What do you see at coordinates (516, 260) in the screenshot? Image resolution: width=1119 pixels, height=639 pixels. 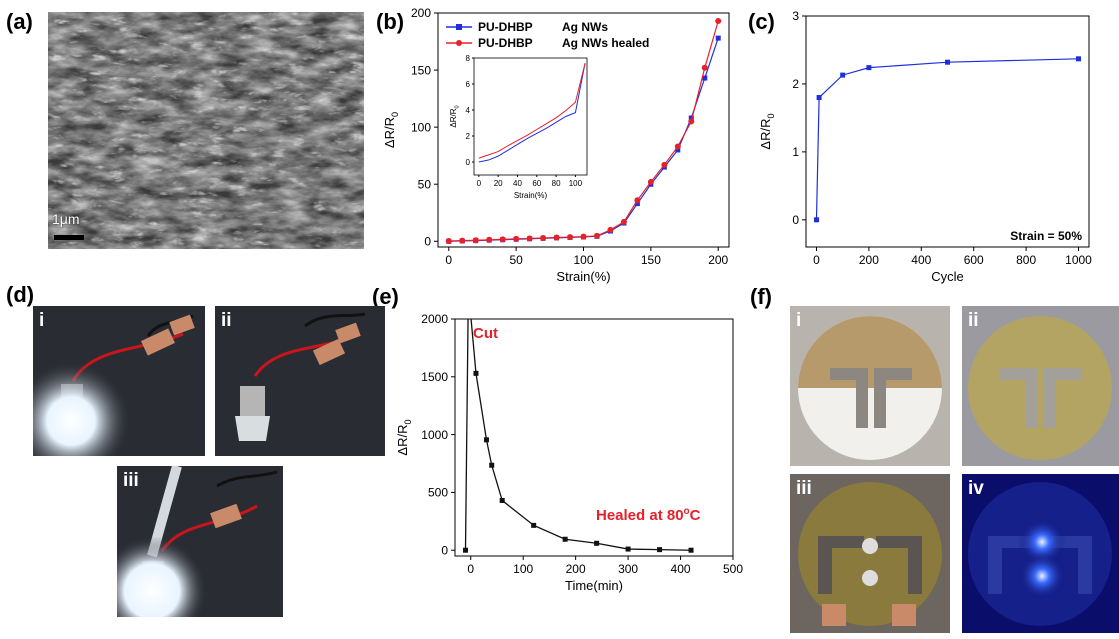 I see `x-tick-label: 50` at bounding box center [516, 260].